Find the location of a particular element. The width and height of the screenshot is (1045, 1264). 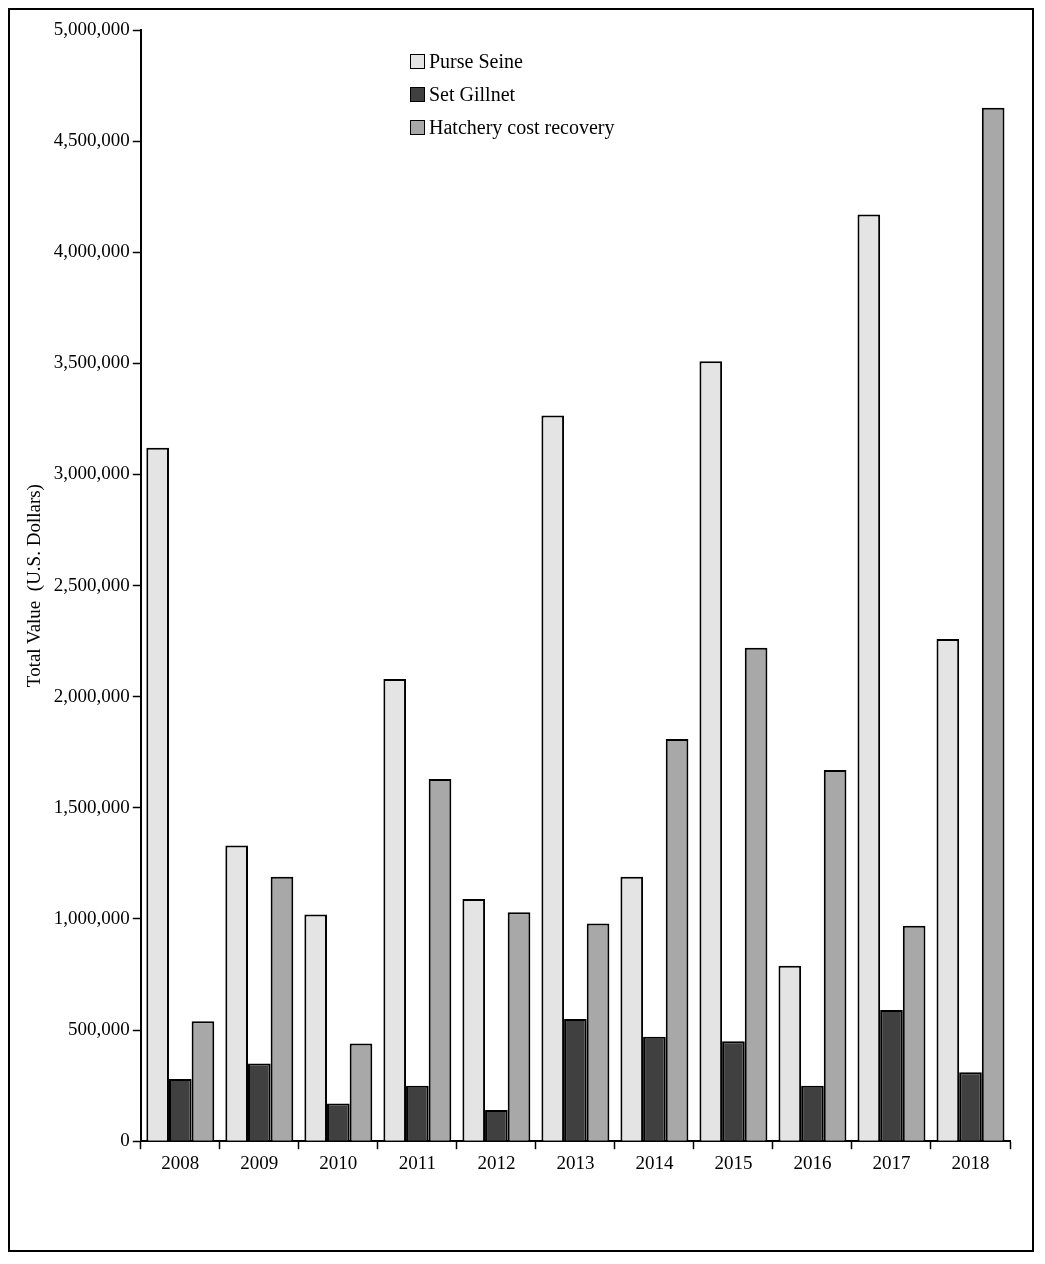

legend-label: Purse Seine is located at coordinates (476, 61).